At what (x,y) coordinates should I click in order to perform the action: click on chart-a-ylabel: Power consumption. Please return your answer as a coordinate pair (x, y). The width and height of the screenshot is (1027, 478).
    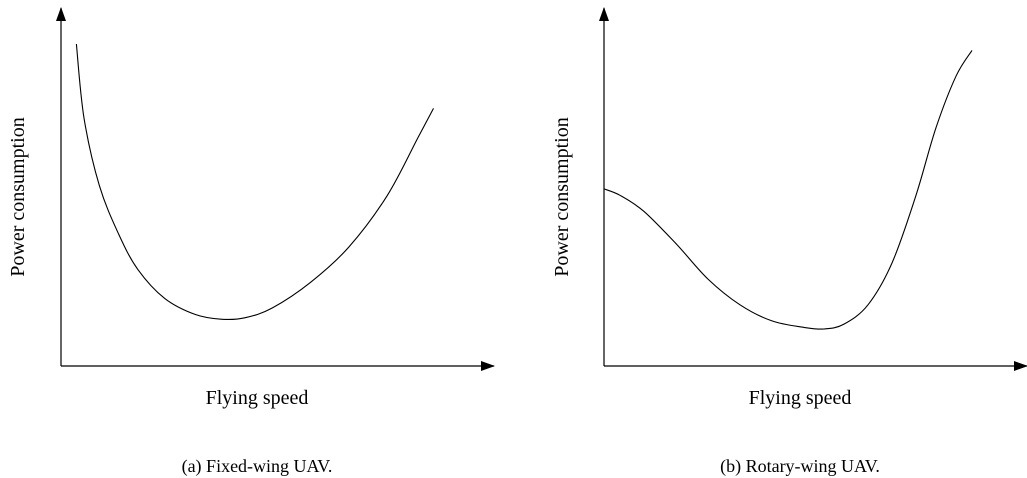
    Looking at the image, I should click on (18, 196).